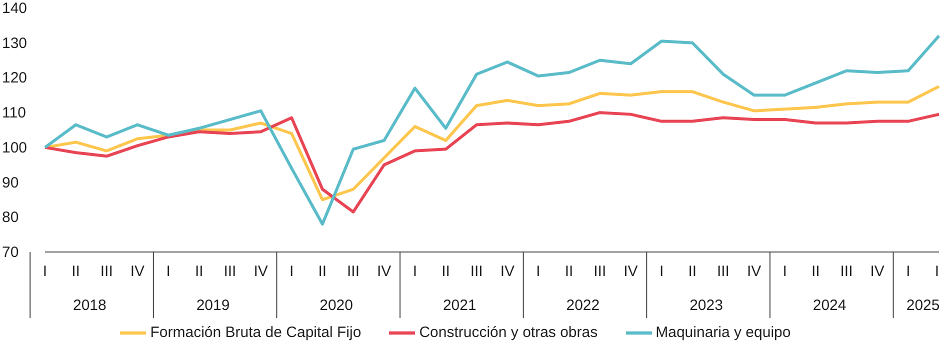 The height and width of the screenshot is (346, 940). Describe the element at coordinates (706, 305) in the screenshot. I see `text: 2023` at that location.